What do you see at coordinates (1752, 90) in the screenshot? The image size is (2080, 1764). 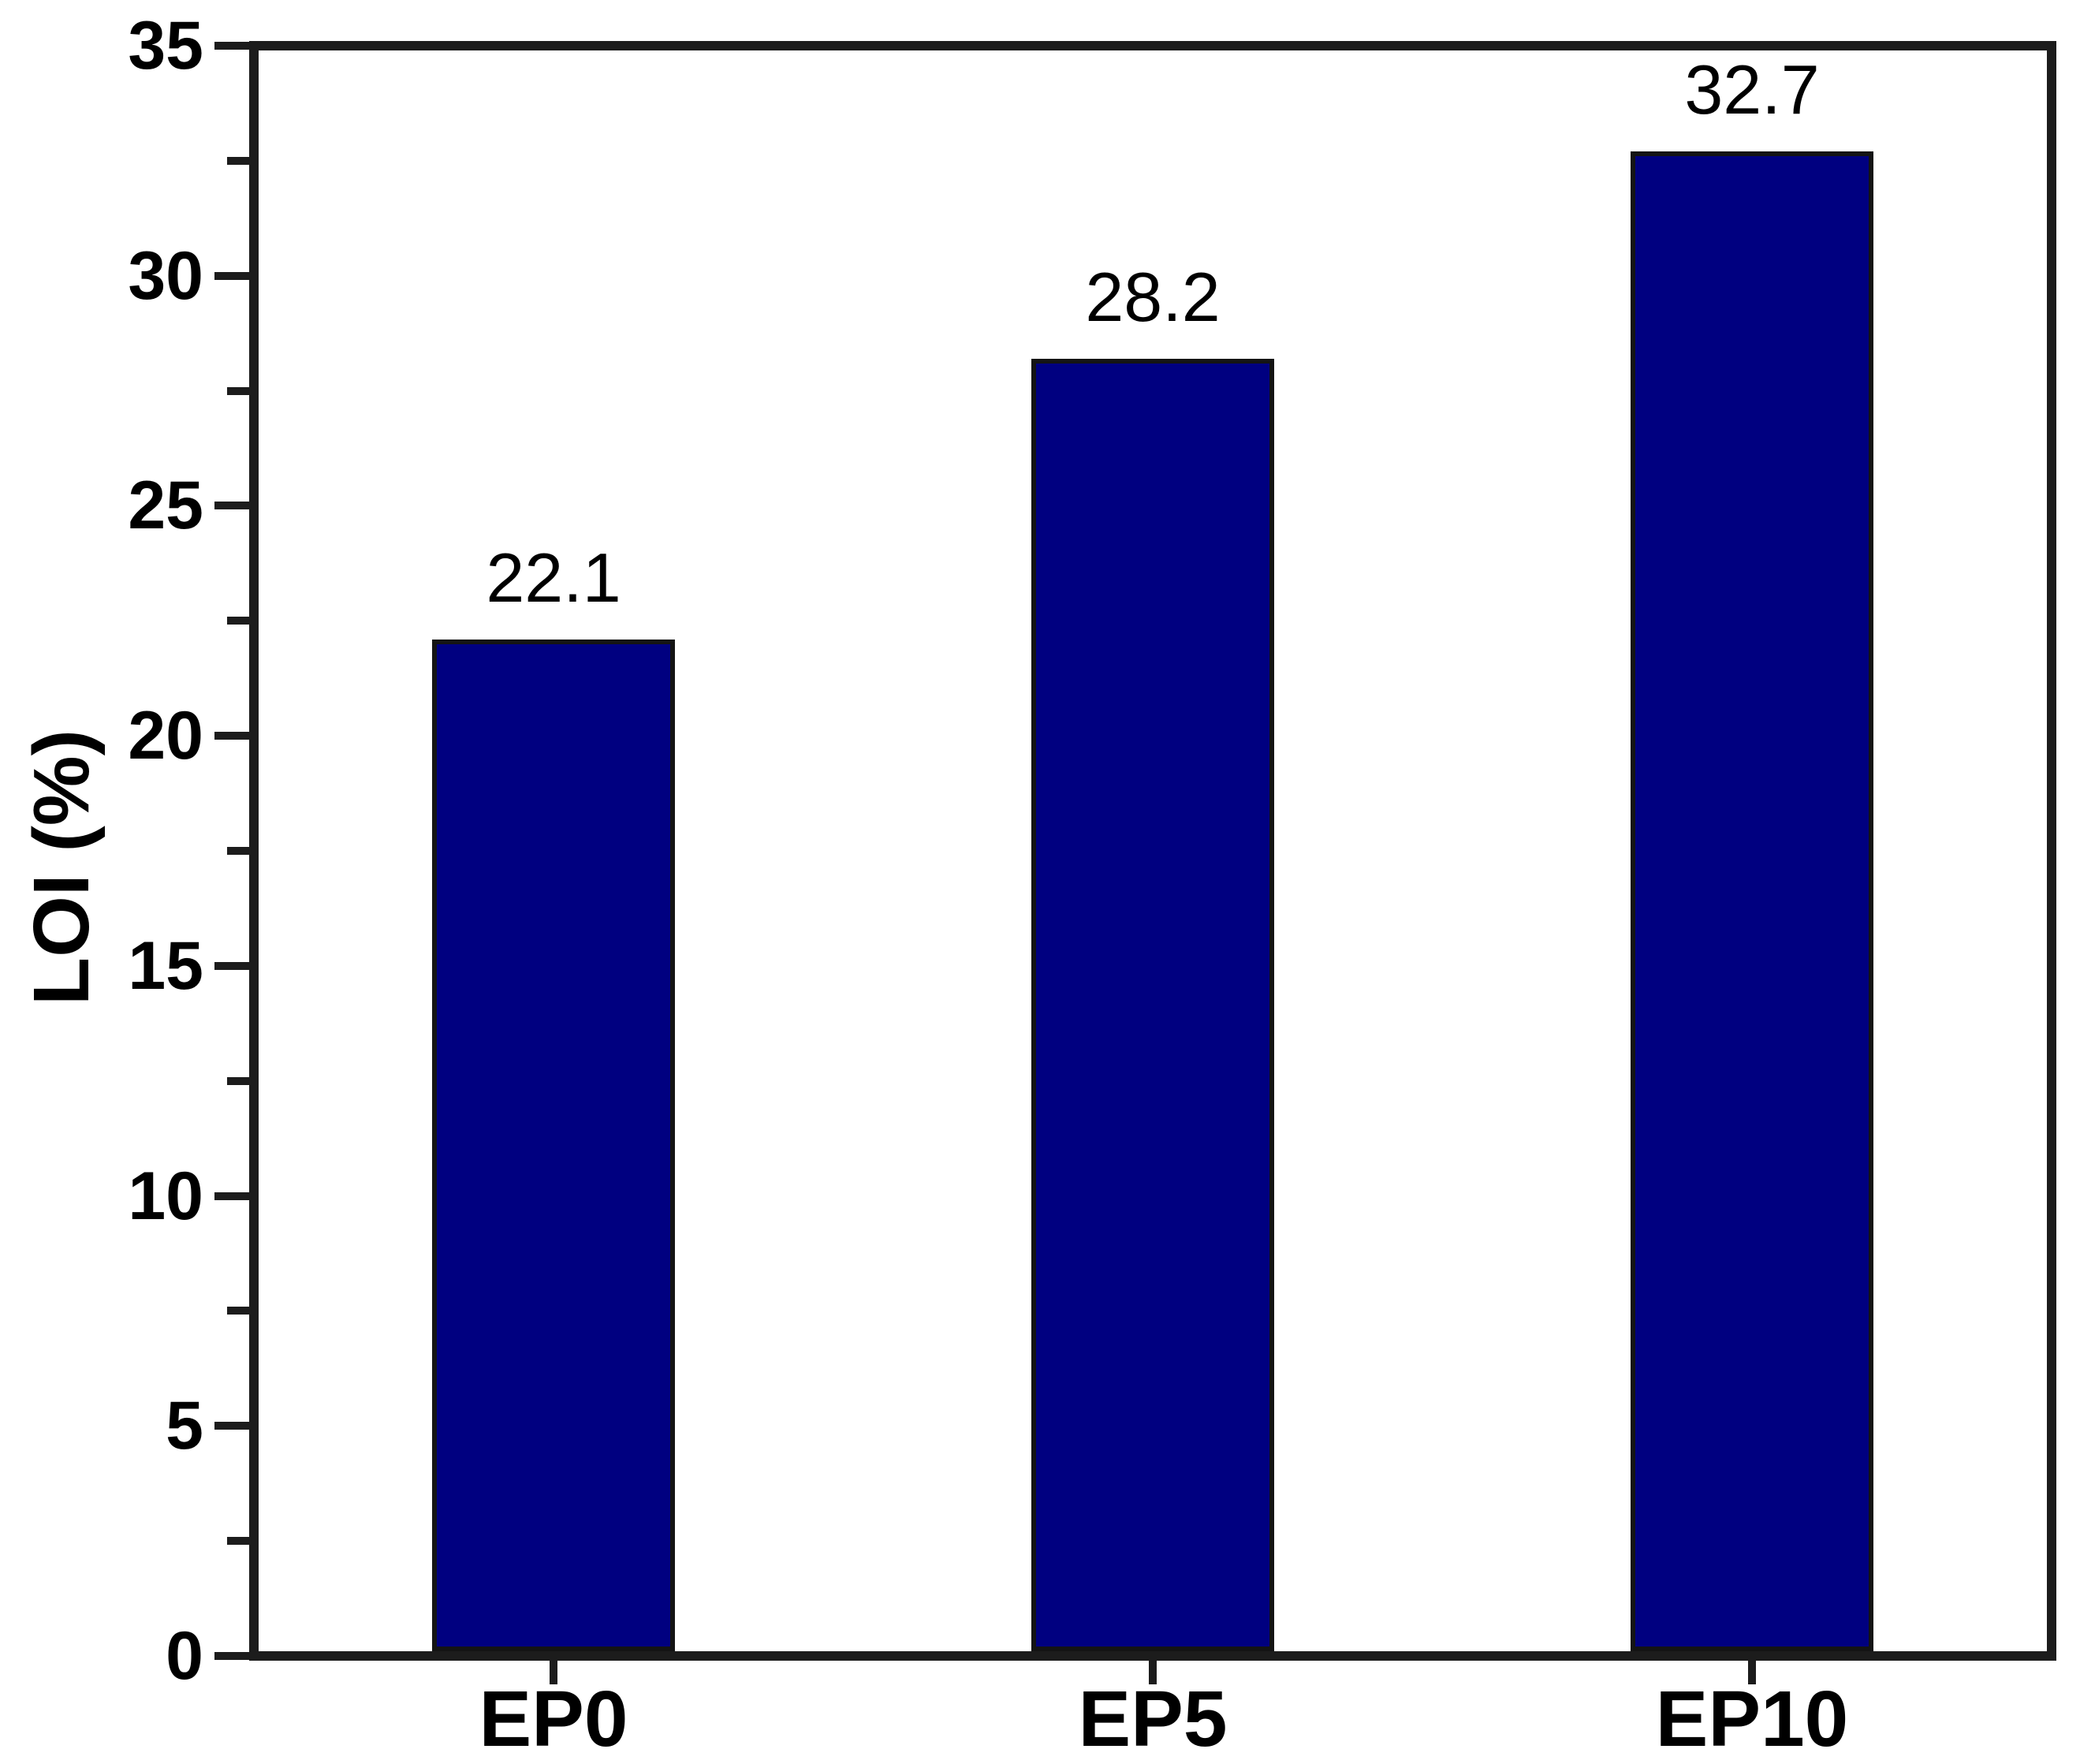 I see `bar-value-label: 32.7` at bounding box center [1752, 90].